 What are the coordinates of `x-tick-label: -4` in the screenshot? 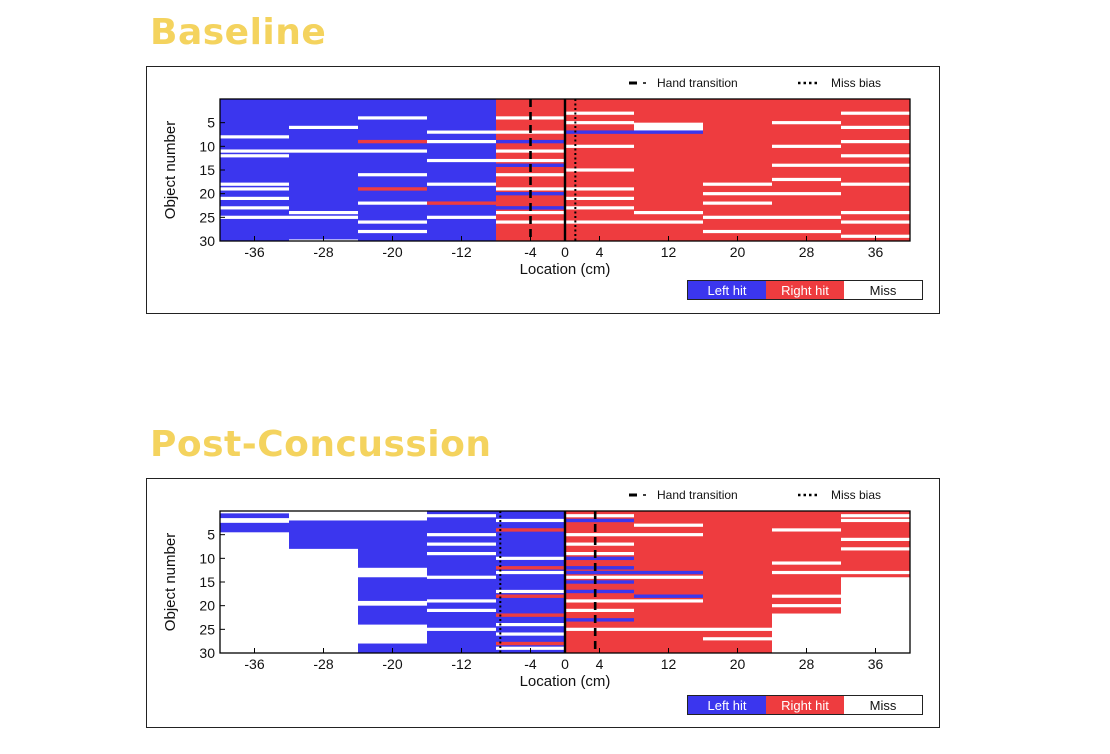 It's located at (530, 252).